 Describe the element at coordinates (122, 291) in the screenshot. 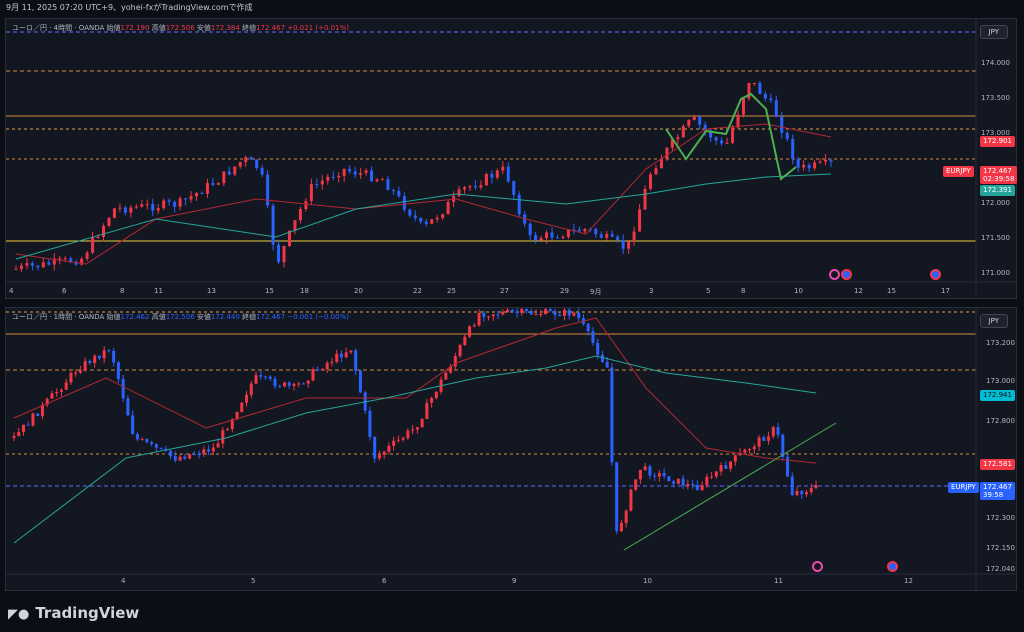

I see `time-label: 8` at that location.